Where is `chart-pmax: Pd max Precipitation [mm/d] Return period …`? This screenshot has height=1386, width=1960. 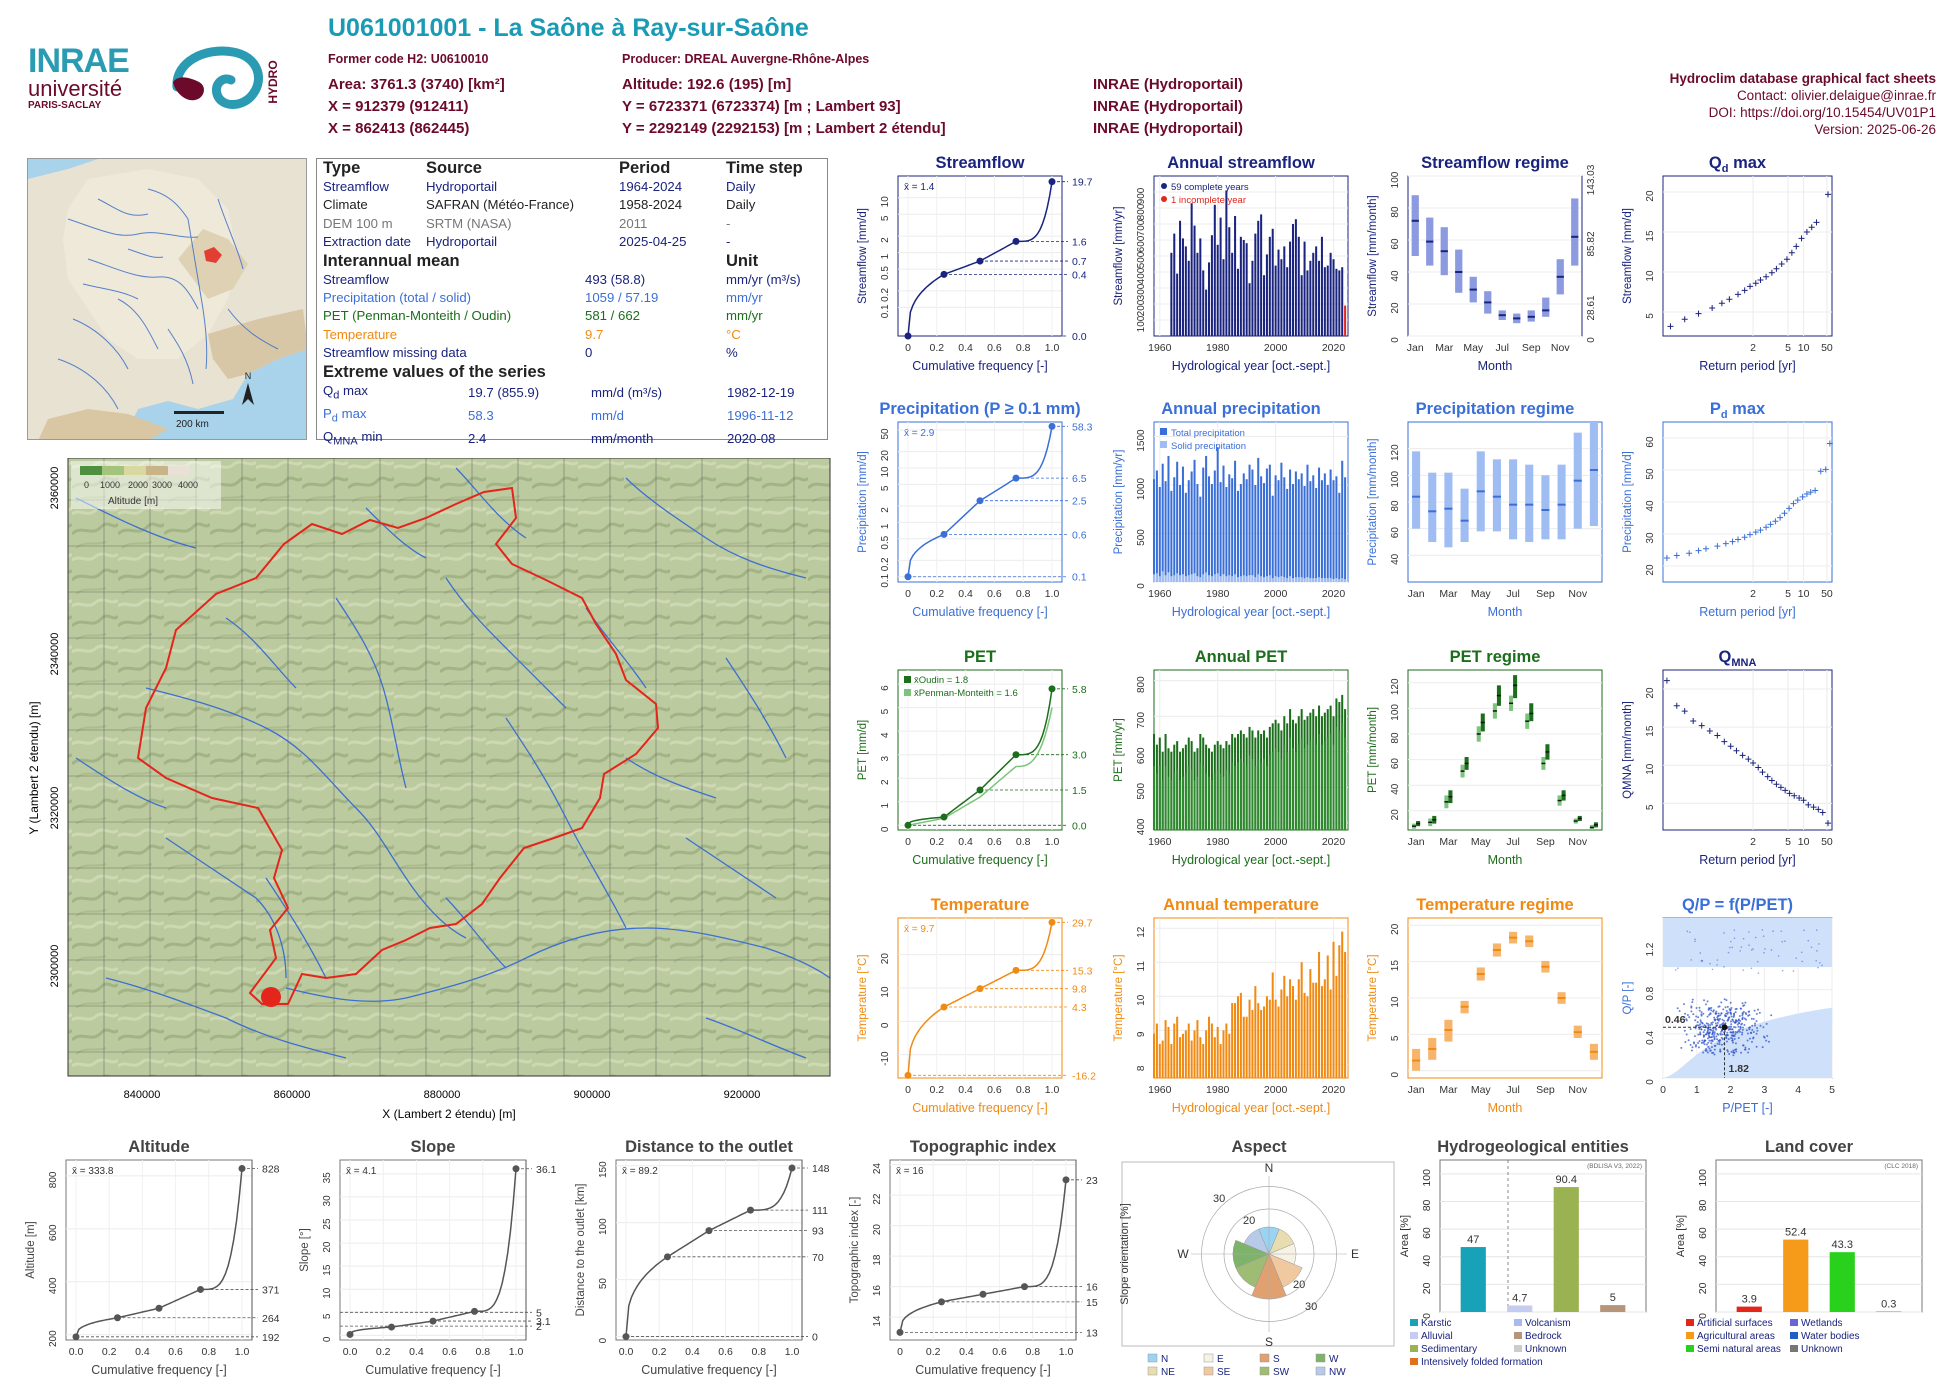
chart-pmax: Pd max Precipitation [mm/d] Return period … is located at coordinates (1727, 509).